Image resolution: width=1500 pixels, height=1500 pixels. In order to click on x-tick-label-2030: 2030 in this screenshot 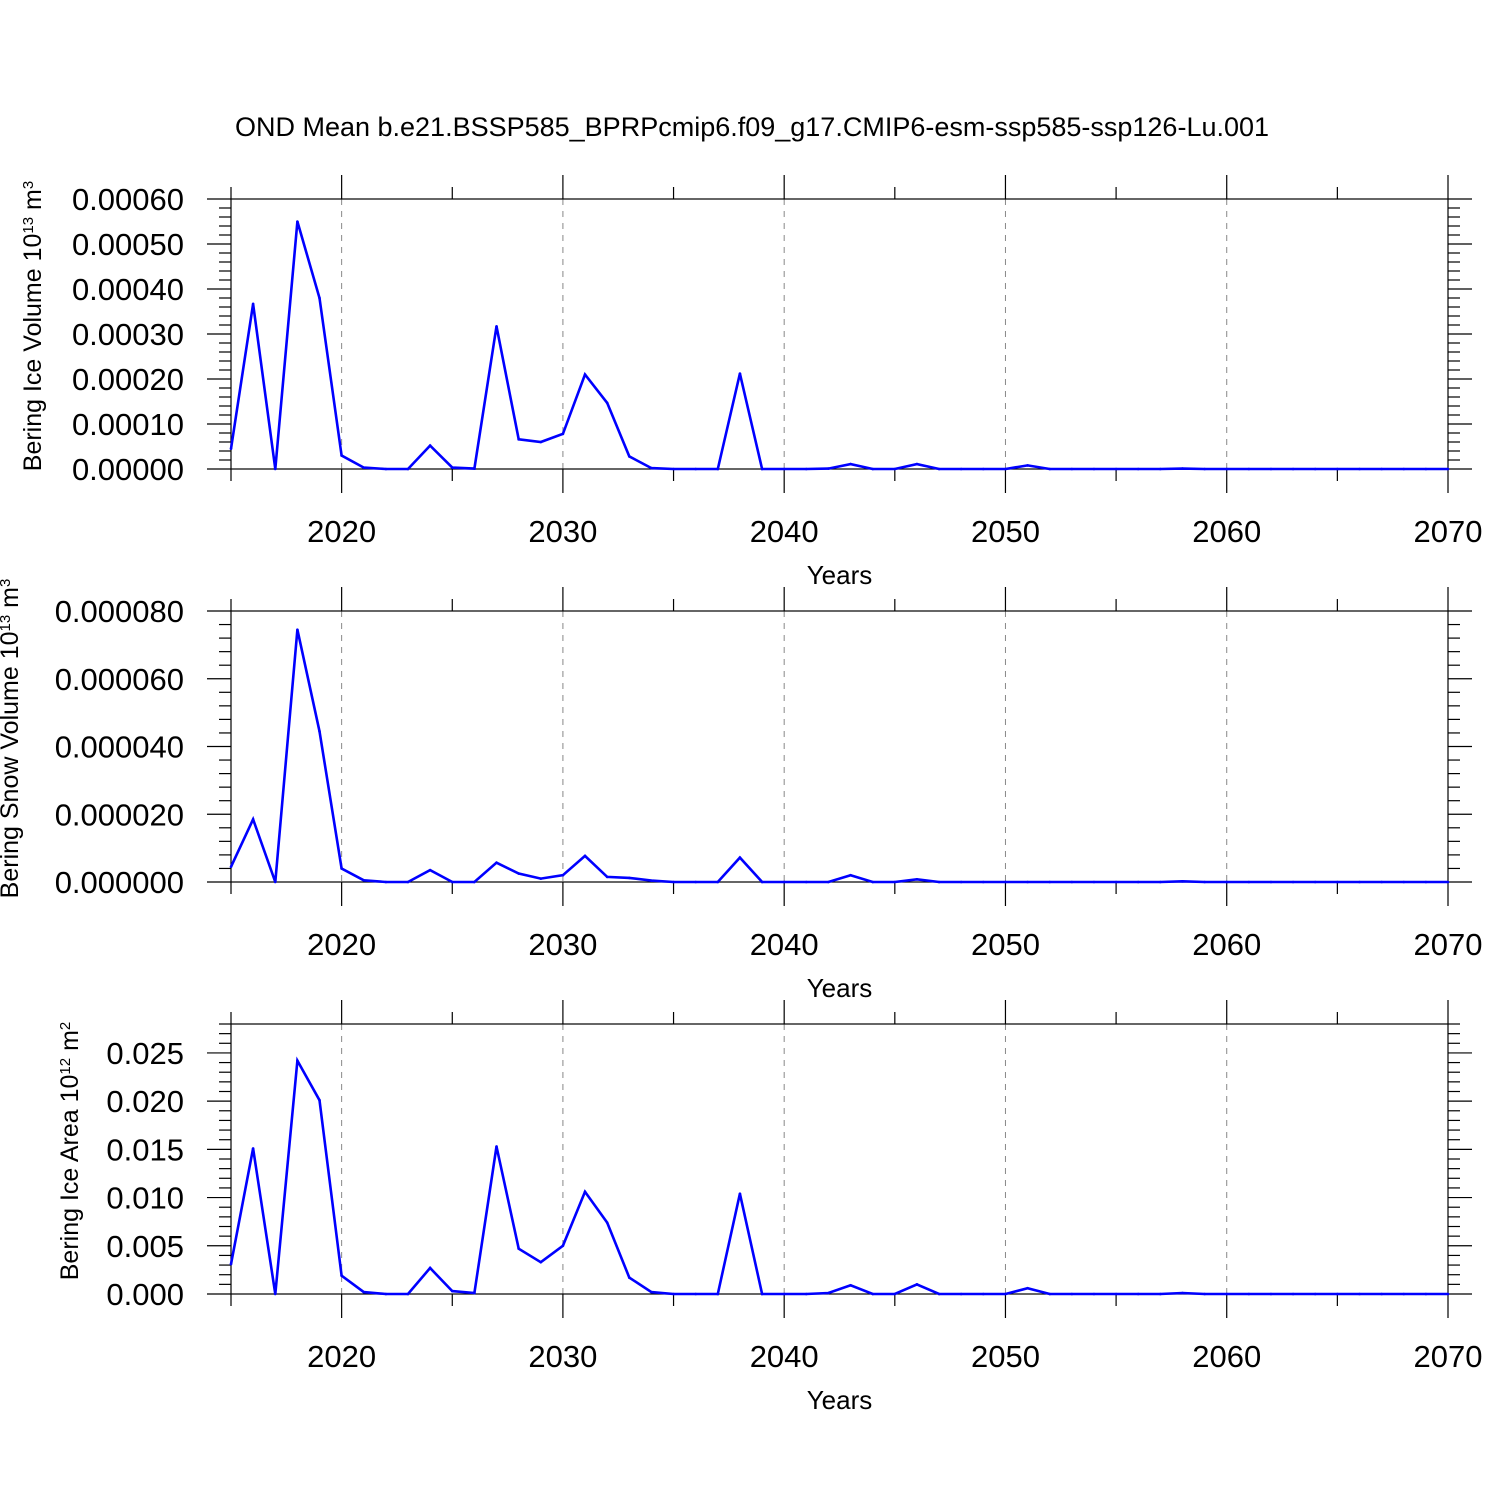, I will do `click(562, 531)`.